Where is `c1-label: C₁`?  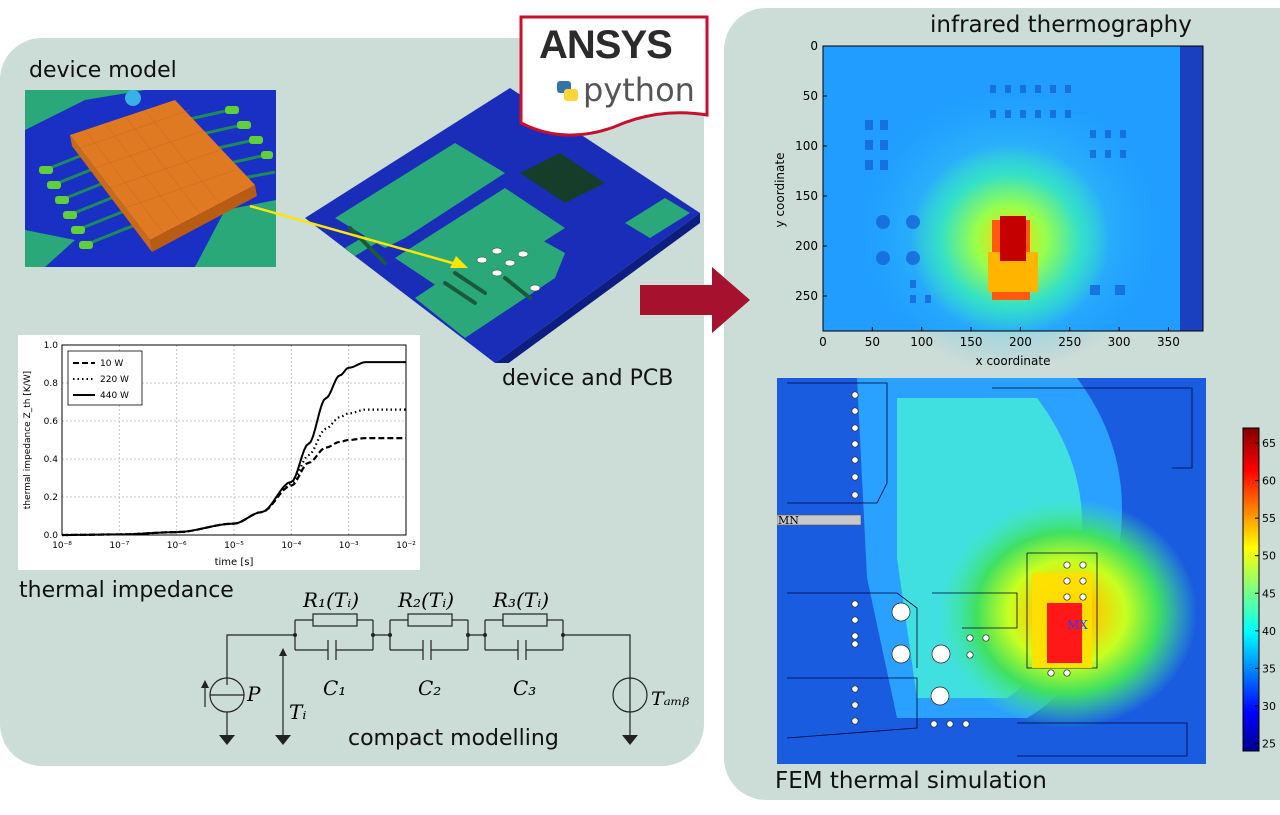 c1-label: C₁ is located at coordinates (334, 688).